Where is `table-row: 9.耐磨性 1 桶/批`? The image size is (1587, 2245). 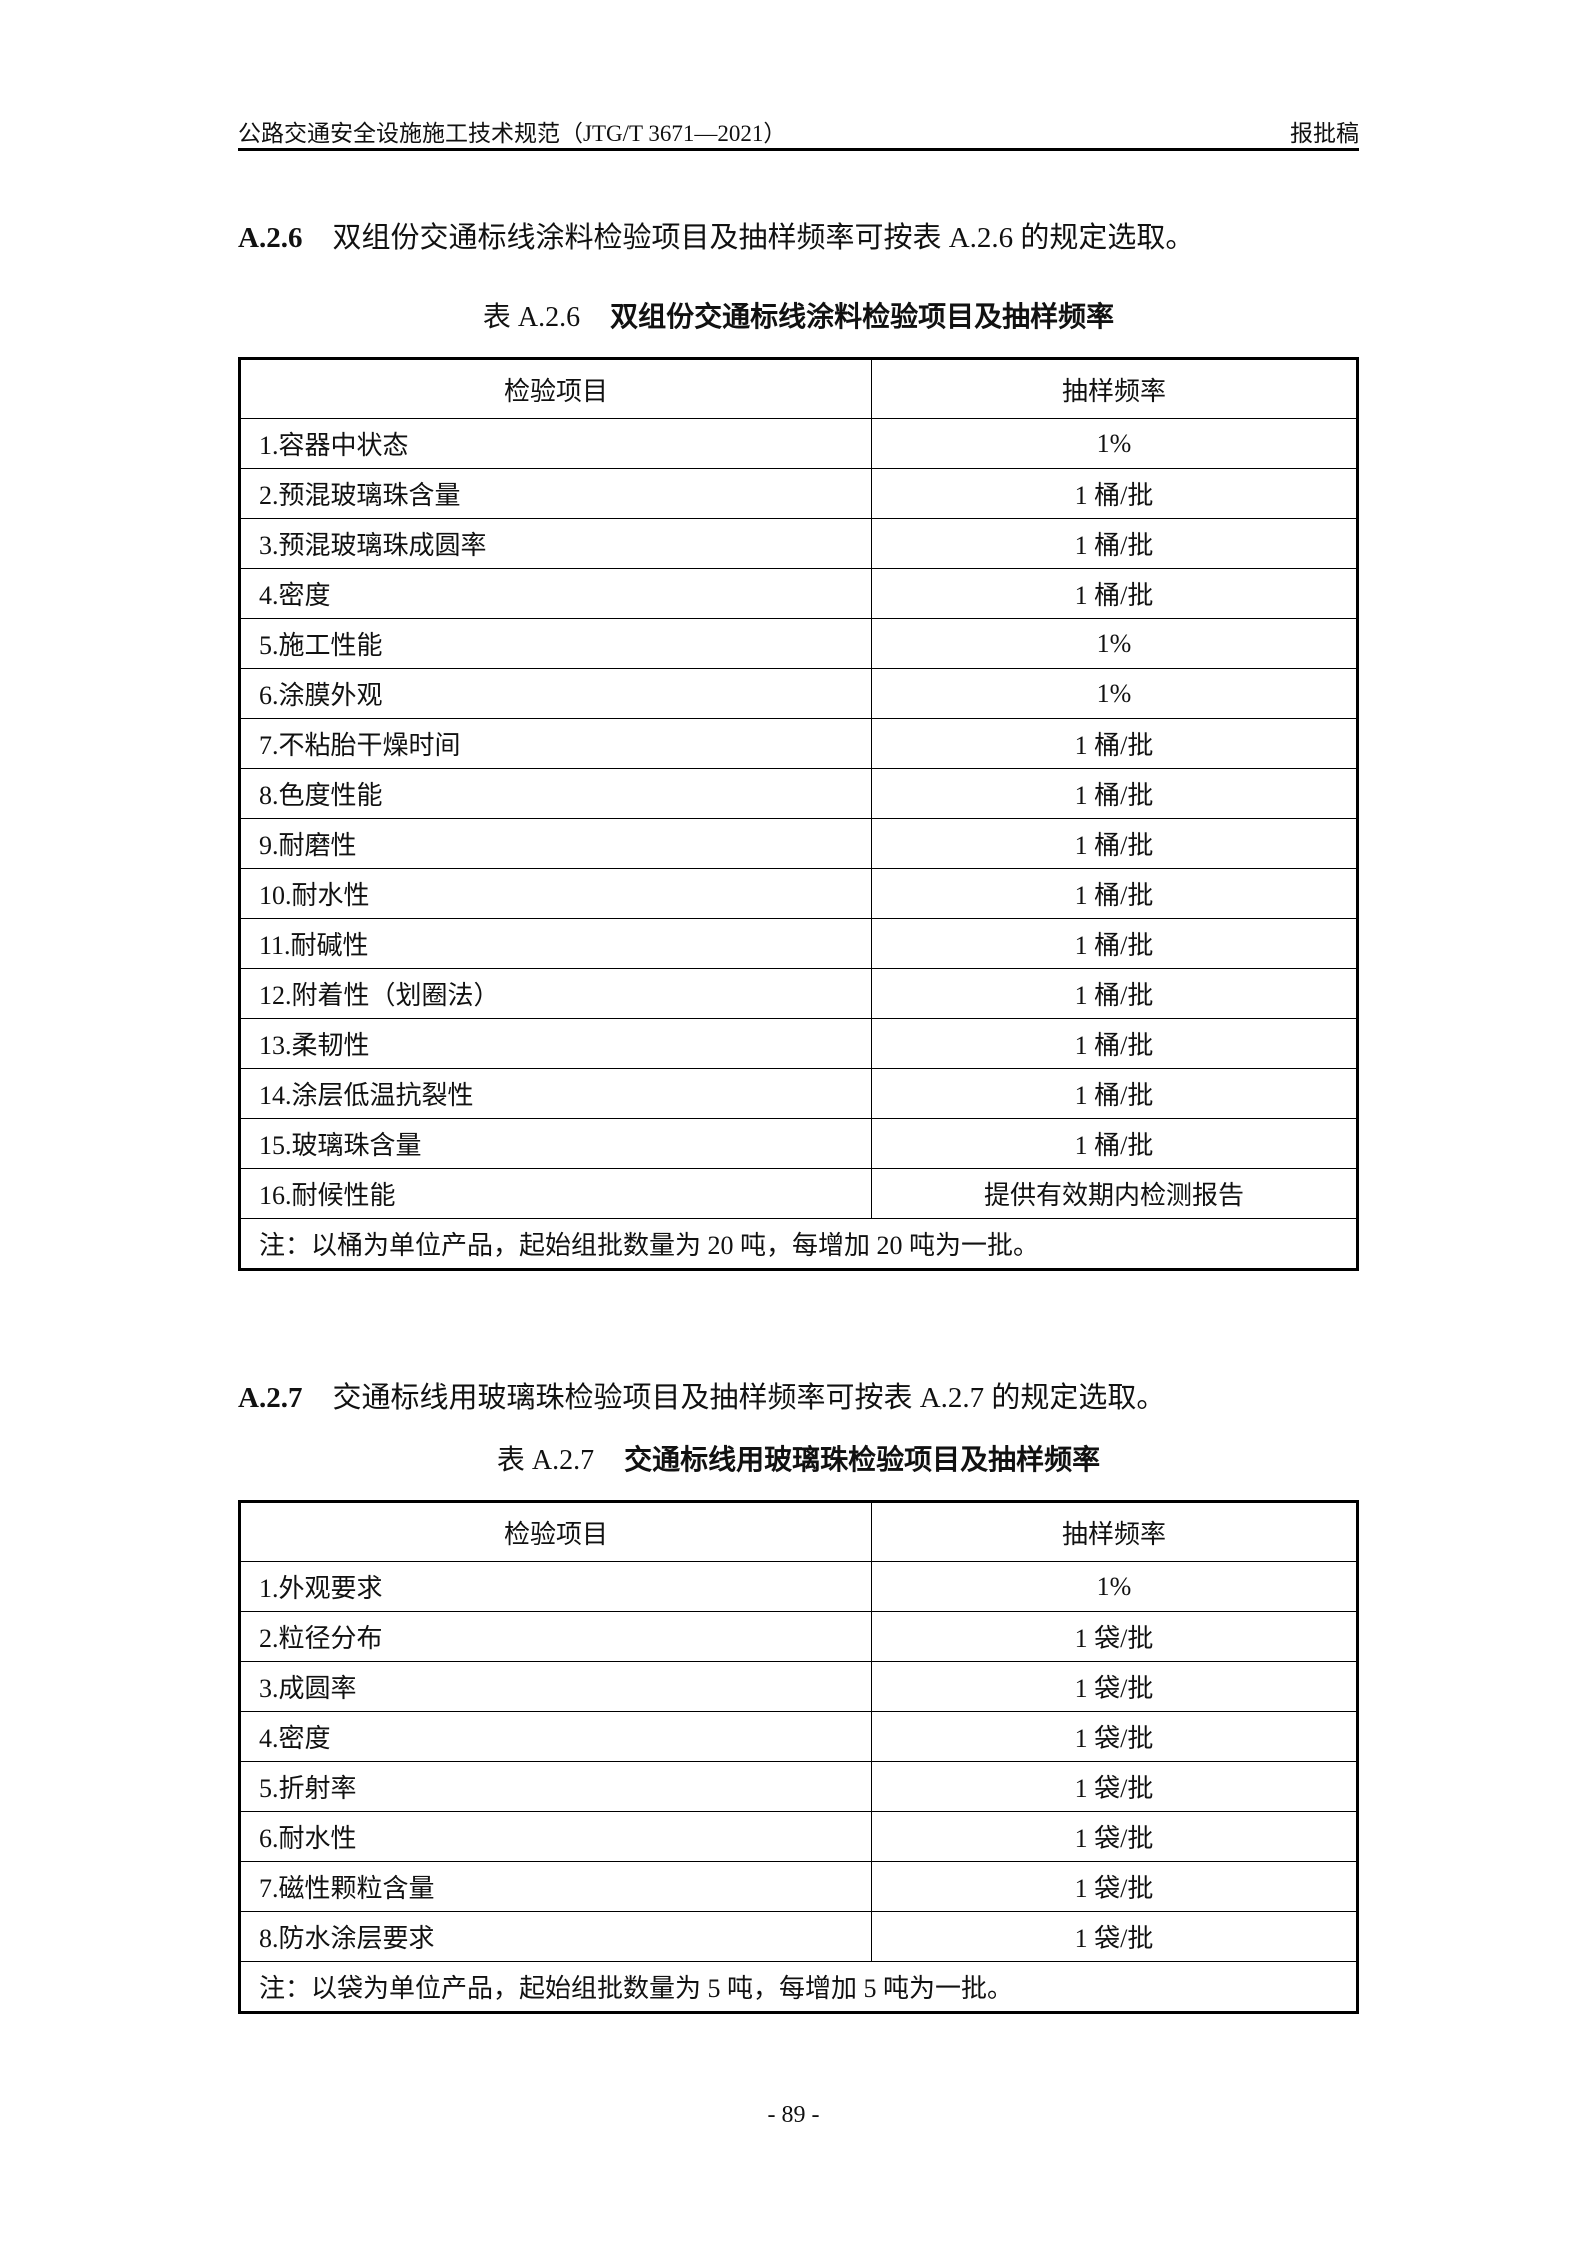
table-row: 9.耐磨性 1 桶/批 is located at coordinates (798, 843).